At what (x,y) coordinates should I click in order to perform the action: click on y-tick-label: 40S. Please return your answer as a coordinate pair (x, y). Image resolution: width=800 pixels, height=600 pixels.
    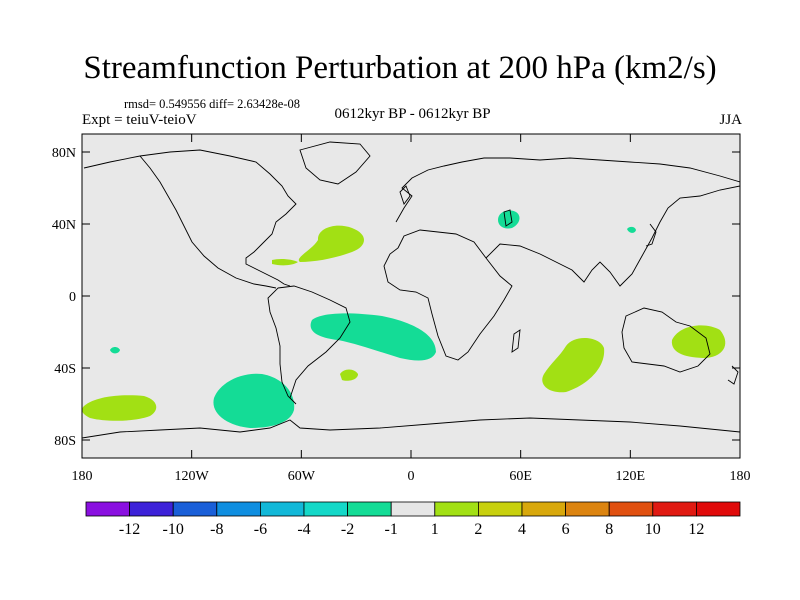
    Looking at the image, I should click on (65, 369).